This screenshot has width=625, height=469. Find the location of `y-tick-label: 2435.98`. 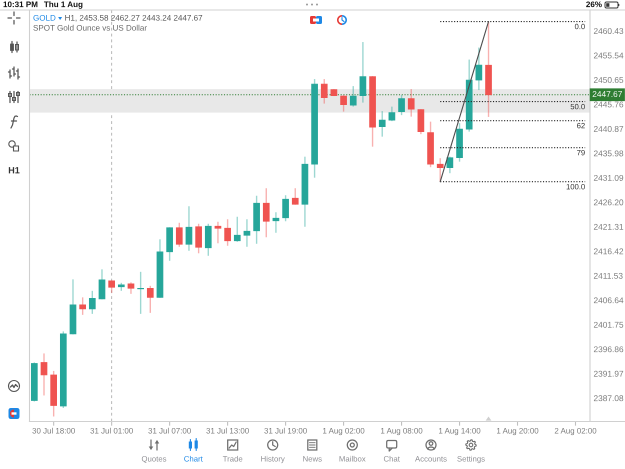

y-tick-label: 2435.98 is located at coordinates (609, 153).